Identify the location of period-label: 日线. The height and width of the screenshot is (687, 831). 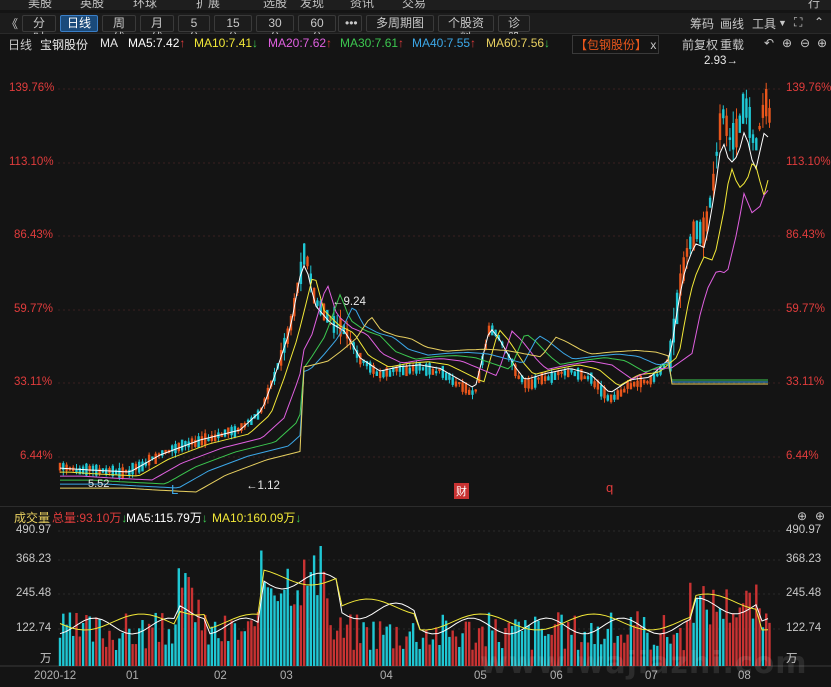
(20, 45).